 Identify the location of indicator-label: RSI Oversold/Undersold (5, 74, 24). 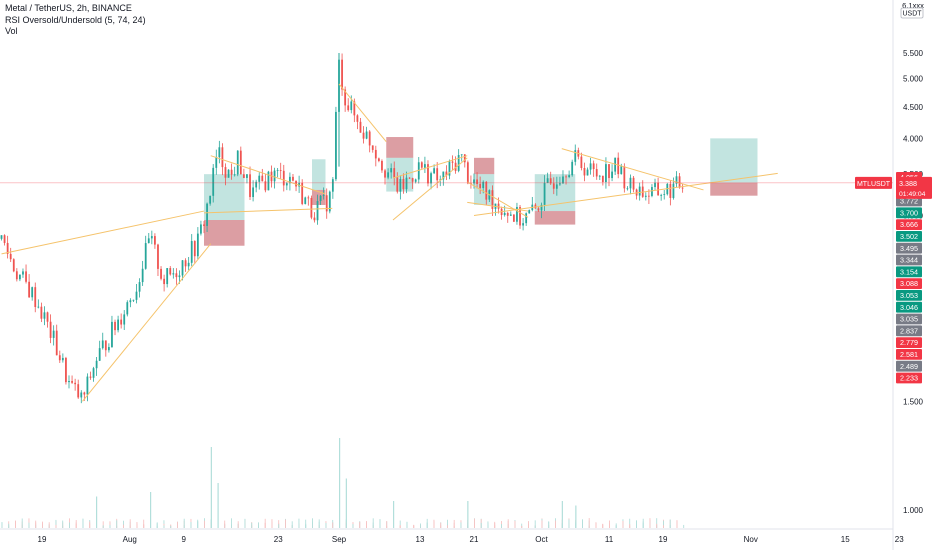
(75, 19).